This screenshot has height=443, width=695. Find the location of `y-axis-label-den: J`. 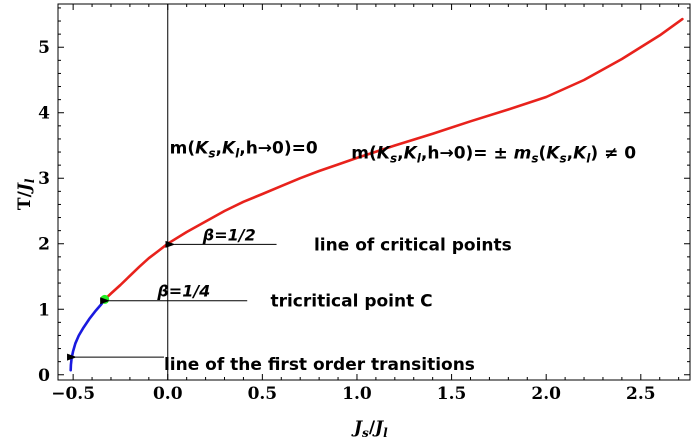

y-axis-label-den: J is located at coordinates (25, 188).